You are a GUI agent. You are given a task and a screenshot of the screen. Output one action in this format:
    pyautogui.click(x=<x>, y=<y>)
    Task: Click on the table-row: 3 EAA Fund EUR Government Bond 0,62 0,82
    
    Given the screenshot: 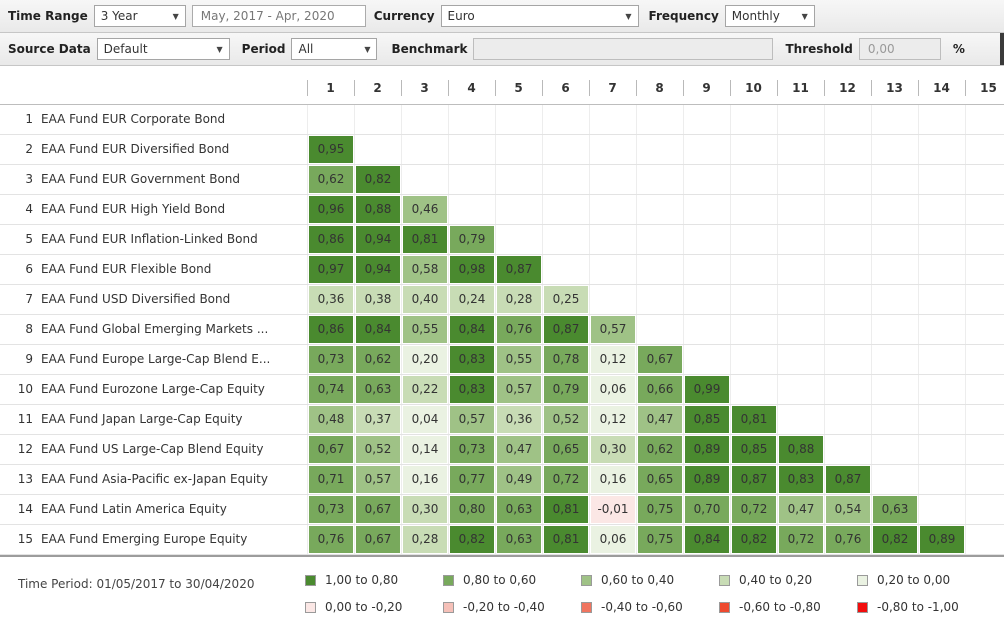 What is the action you would take?
    pyautogui.click(x=502, y=180)
    